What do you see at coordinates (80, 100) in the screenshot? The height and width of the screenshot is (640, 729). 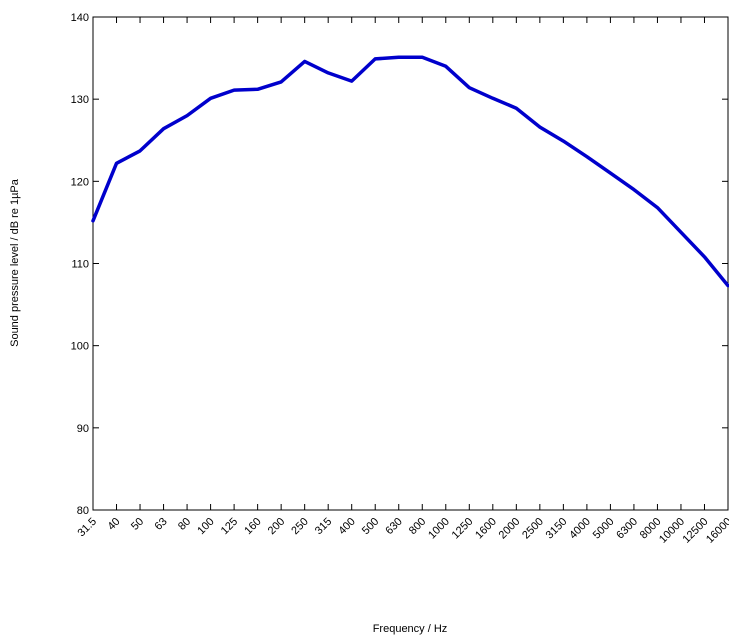 I see `y-tick-label: 130` at bounding box center [80, 100].